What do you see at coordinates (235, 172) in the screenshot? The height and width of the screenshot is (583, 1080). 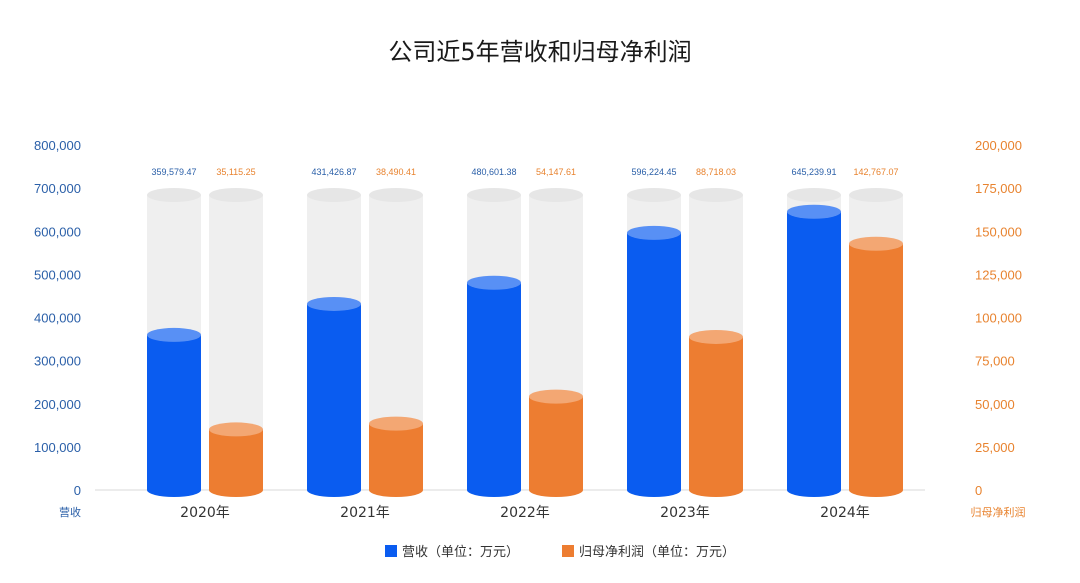 I see `data-label: 35,115.25` at bounding box center [235, 172].